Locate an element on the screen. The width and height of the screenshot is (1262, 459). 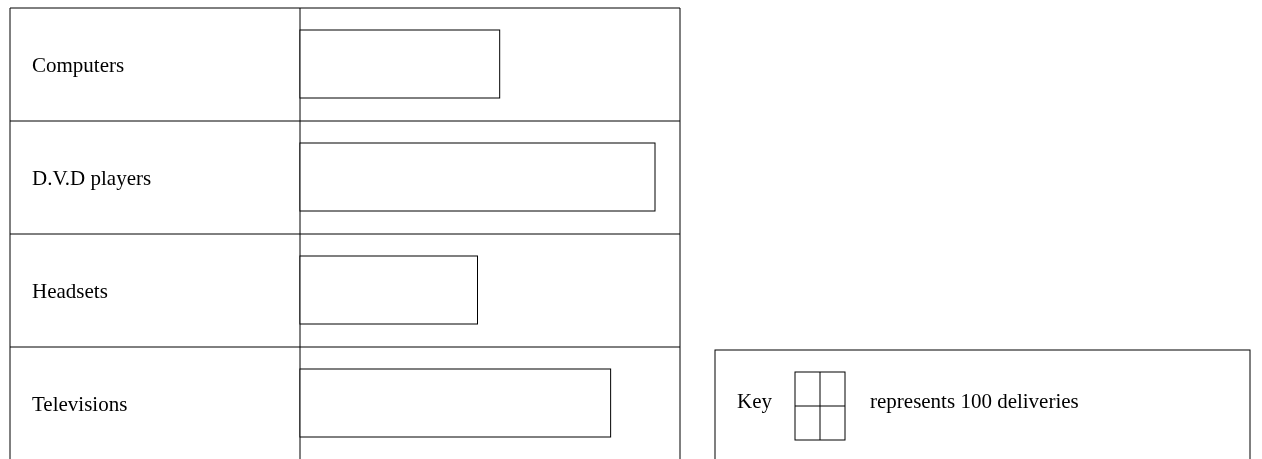
y-tick-label: Televisions is located at coordinates (80, 403).